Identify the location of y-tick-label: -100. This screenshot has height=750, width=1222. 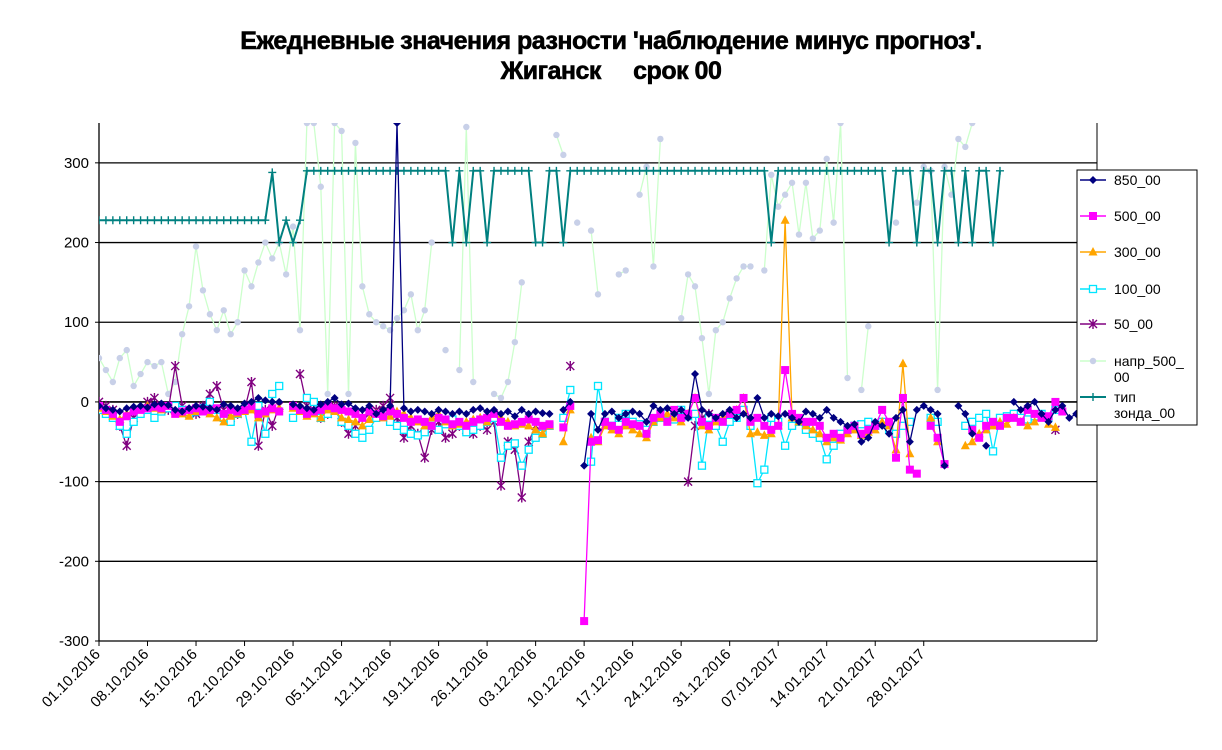
(74, 482).